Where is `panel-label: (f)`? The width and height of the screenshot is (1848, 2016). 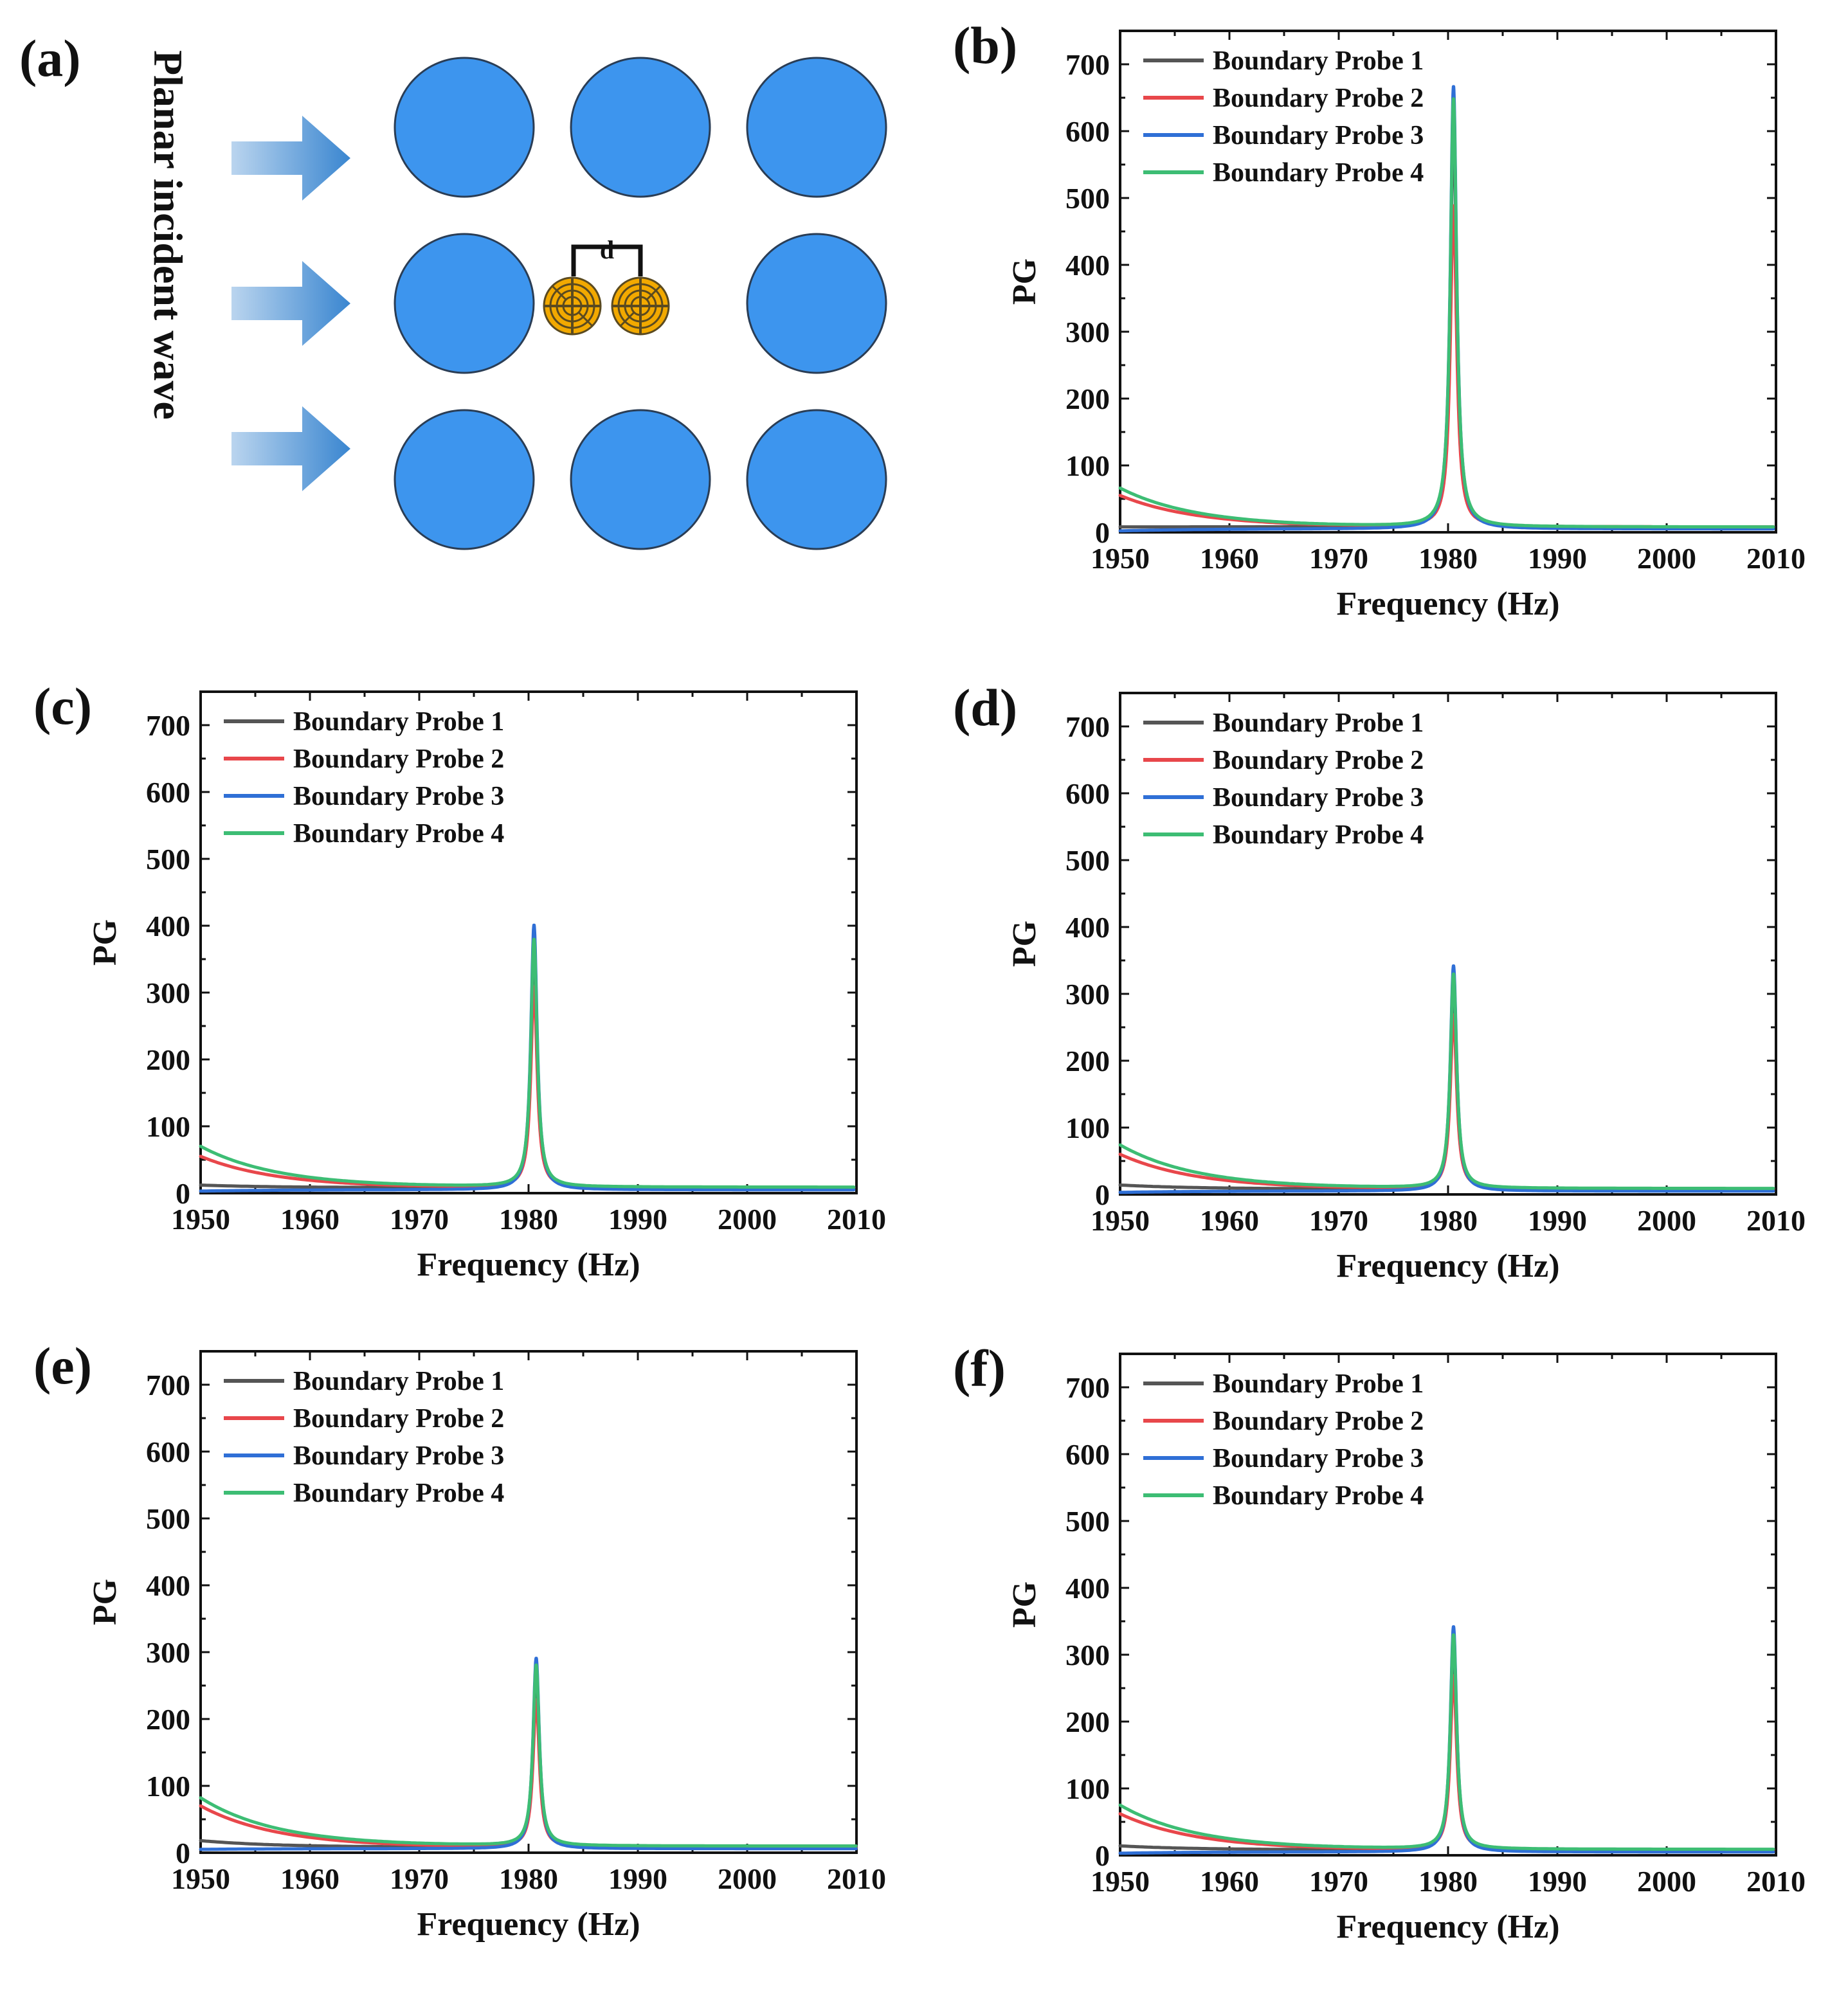 panel-label: (f) is located at coordinates (979, 1369).